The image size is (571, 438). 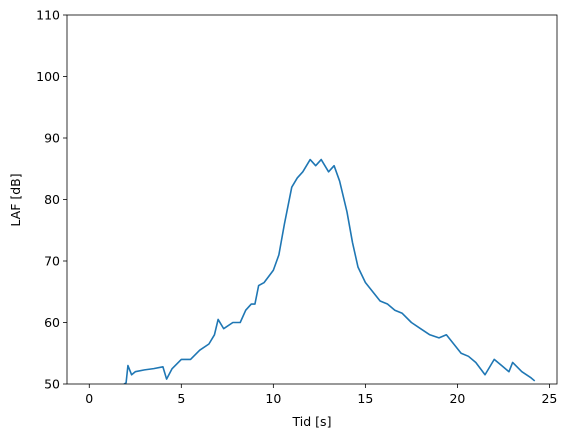 I want to click on y-tick-label: 100, so click(x=48, y=76).